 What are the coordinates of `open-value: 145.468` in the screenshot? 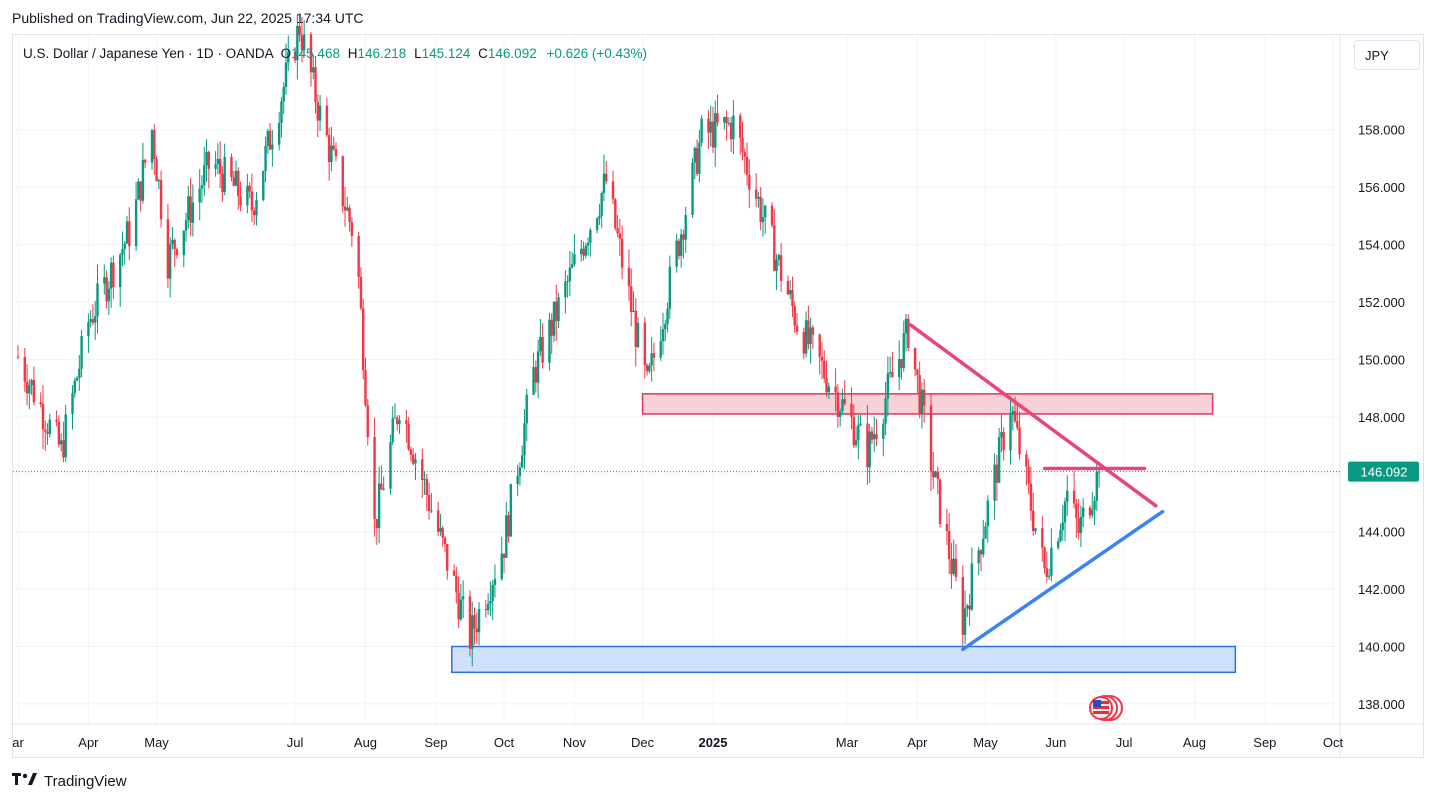 It's located at (315, 53).